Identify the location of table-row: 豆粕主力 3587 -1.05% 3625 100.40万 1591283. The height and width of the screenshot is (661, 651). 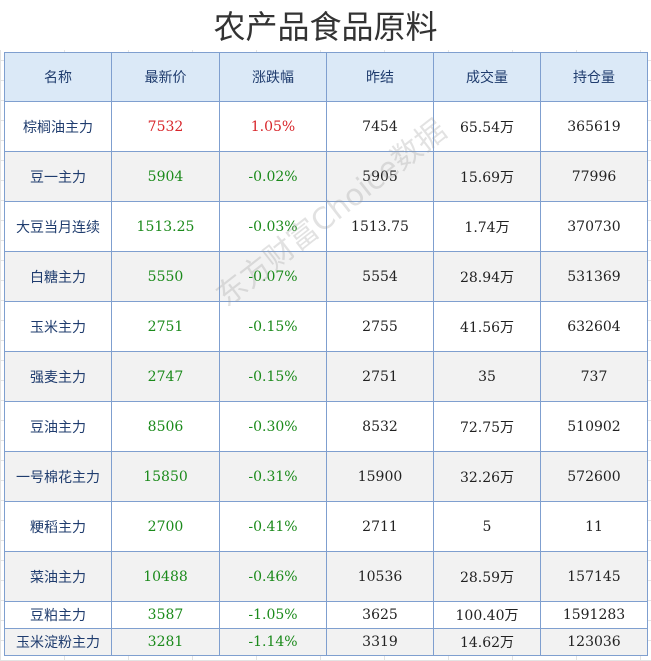
(326, 615).